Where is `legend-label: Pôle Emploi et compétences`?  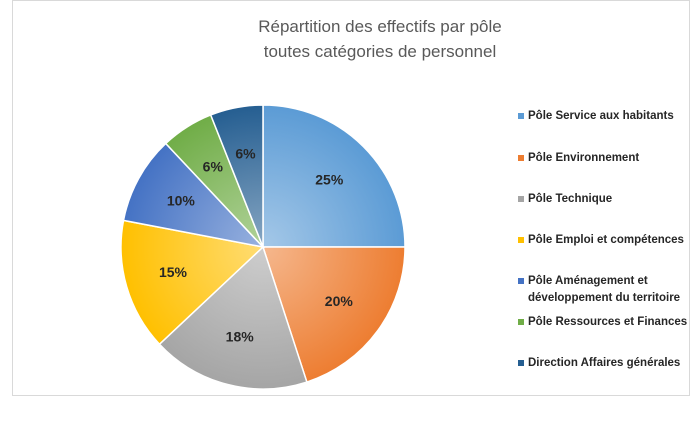 legend-label: Pôle Emploi et compétences is located at coordinates (606, 240).